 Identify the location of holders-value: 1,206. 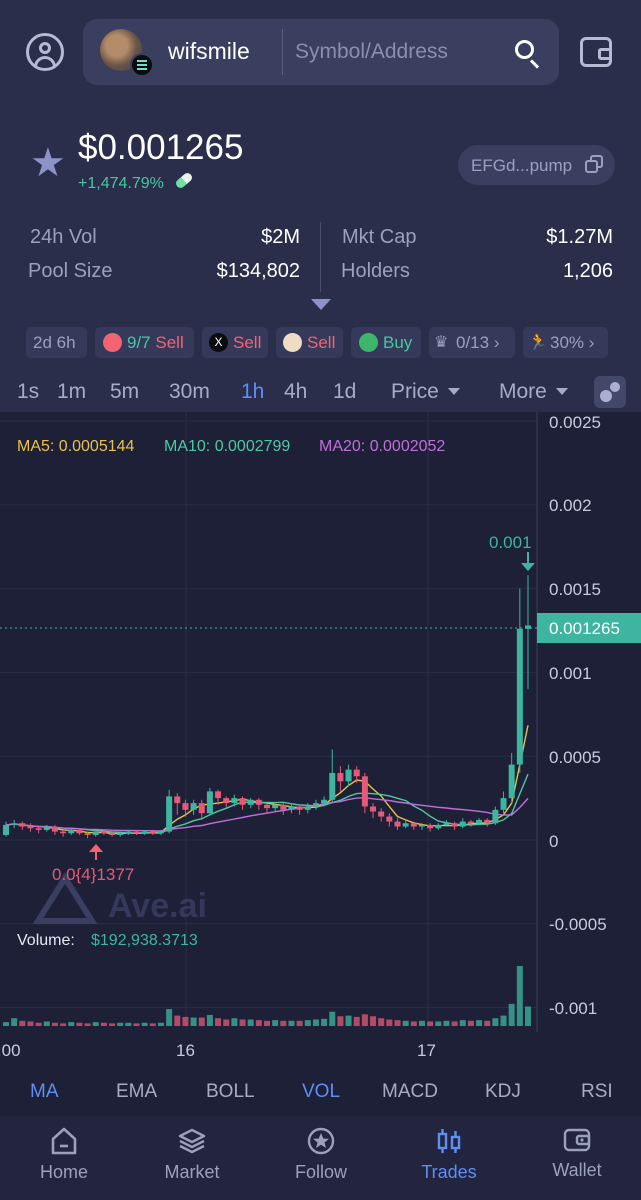
(587, 271).